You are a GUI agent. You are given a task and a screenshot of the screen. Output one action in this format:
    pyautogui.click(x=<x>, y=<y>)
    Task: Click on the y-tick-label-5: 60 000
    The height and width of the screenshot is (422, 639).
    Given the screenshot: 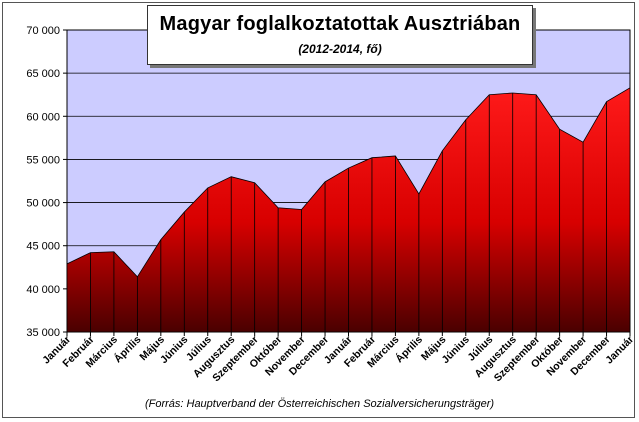 What is the action you would take?
    pyautogui.click(x=43, y=117)
    